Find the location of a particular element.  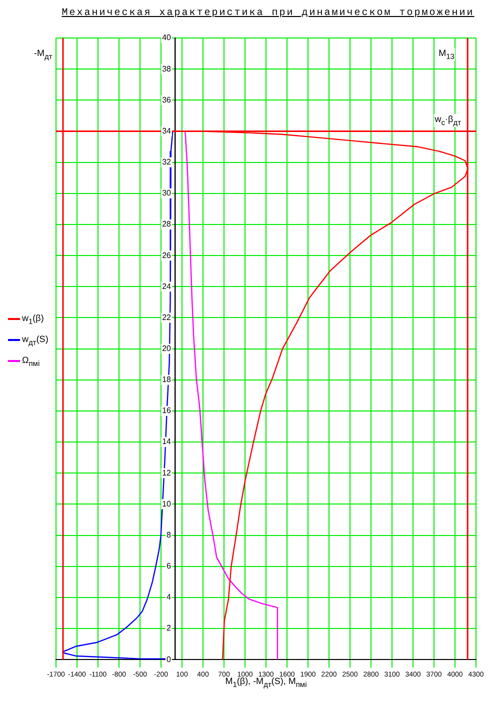

y-tick-label: 38 is located at coordinates (167, 69).